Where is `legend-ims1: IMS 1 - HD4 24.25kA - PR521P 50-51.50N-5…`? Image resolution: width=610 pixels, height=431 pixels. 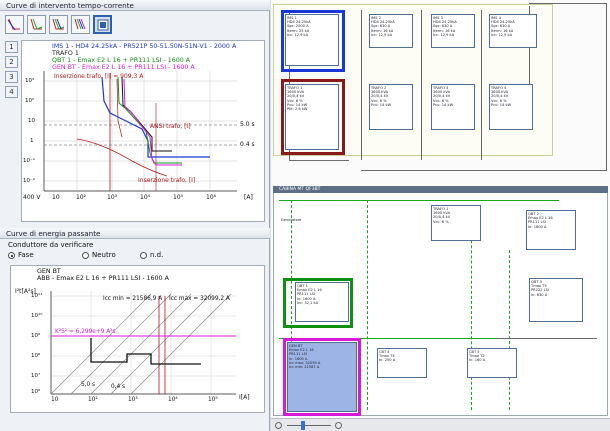
legend-ims1: IMS 1 - HD4 24.25kA - PR521P 50-51.50N-5… is located at coordinates (144, 46).